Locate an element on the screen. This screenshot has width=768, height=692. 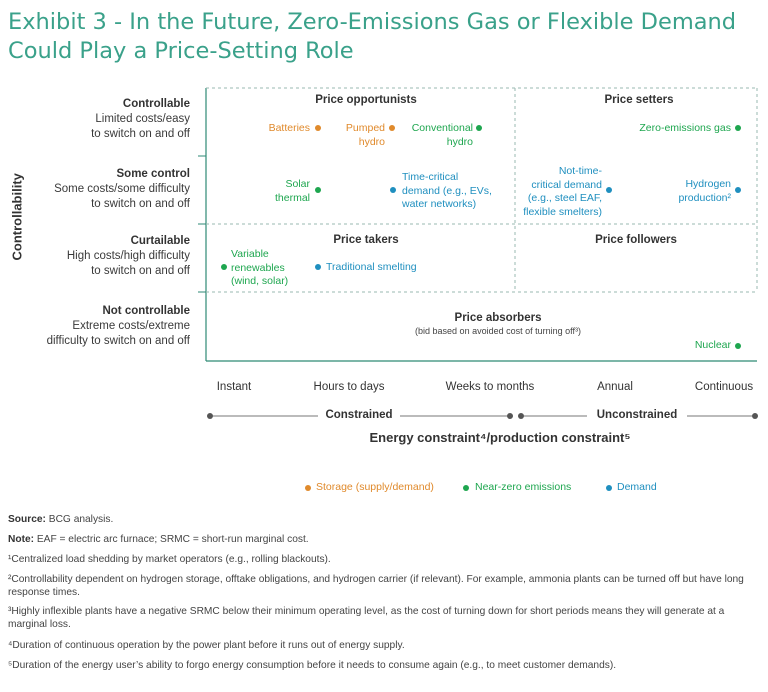
constrained-label: Constrained is located at coordinates (359, 415).